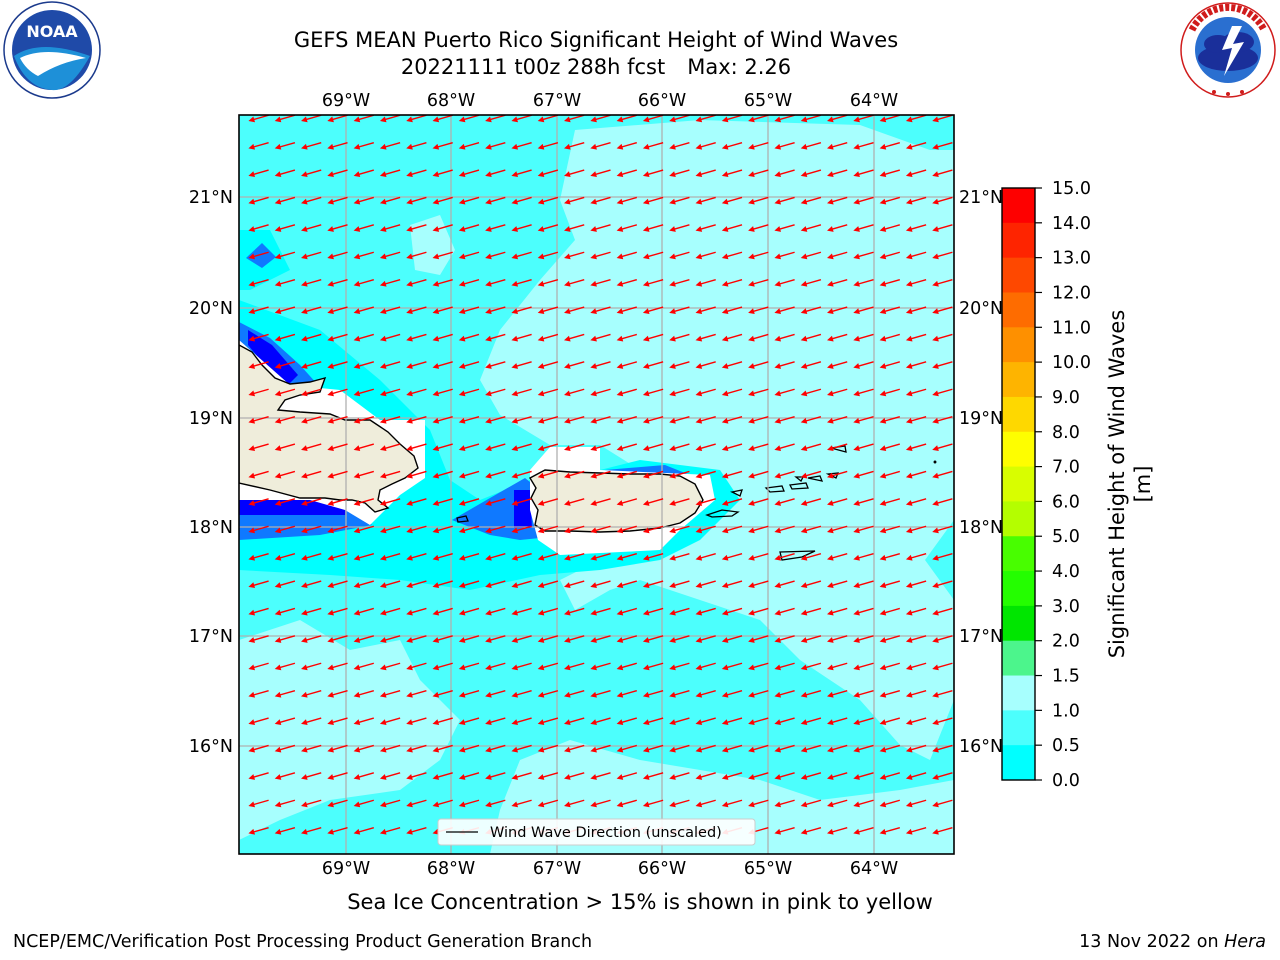 The width and height of the screenshot is (1280, 960). I want to click on colorbar-tick-label: 10.0, so click(1071, 363).